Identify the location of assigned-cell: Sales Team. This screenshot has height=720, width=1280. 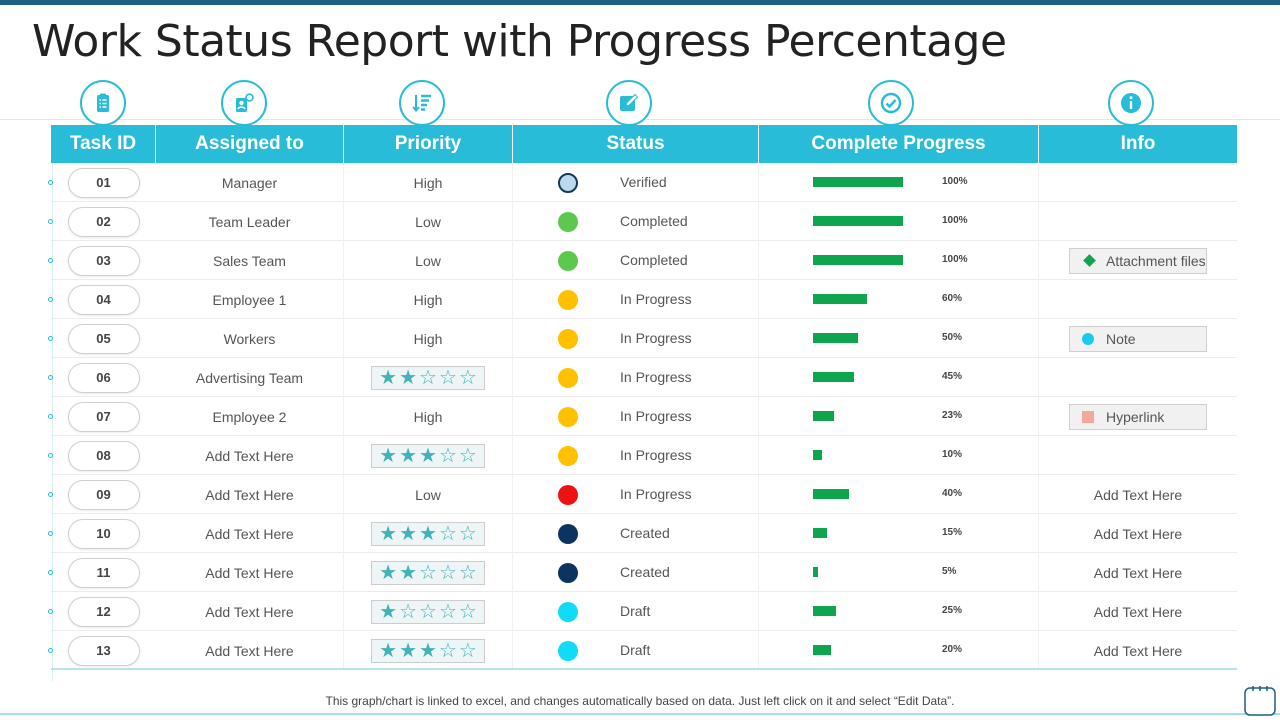
(250, 260).